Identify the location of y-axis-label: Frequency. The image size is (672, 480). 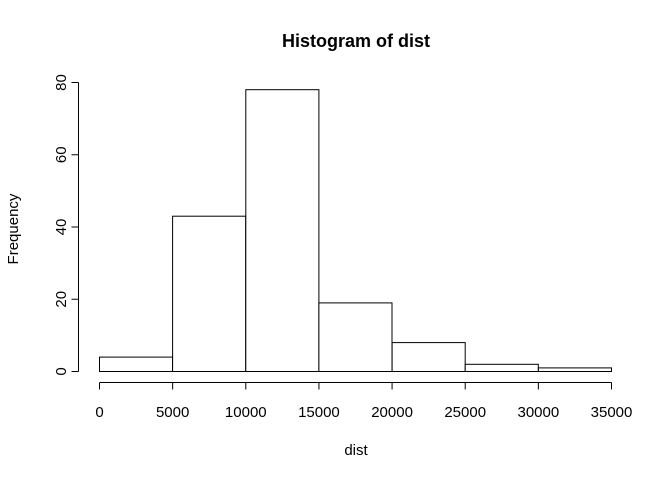
(13, 228).